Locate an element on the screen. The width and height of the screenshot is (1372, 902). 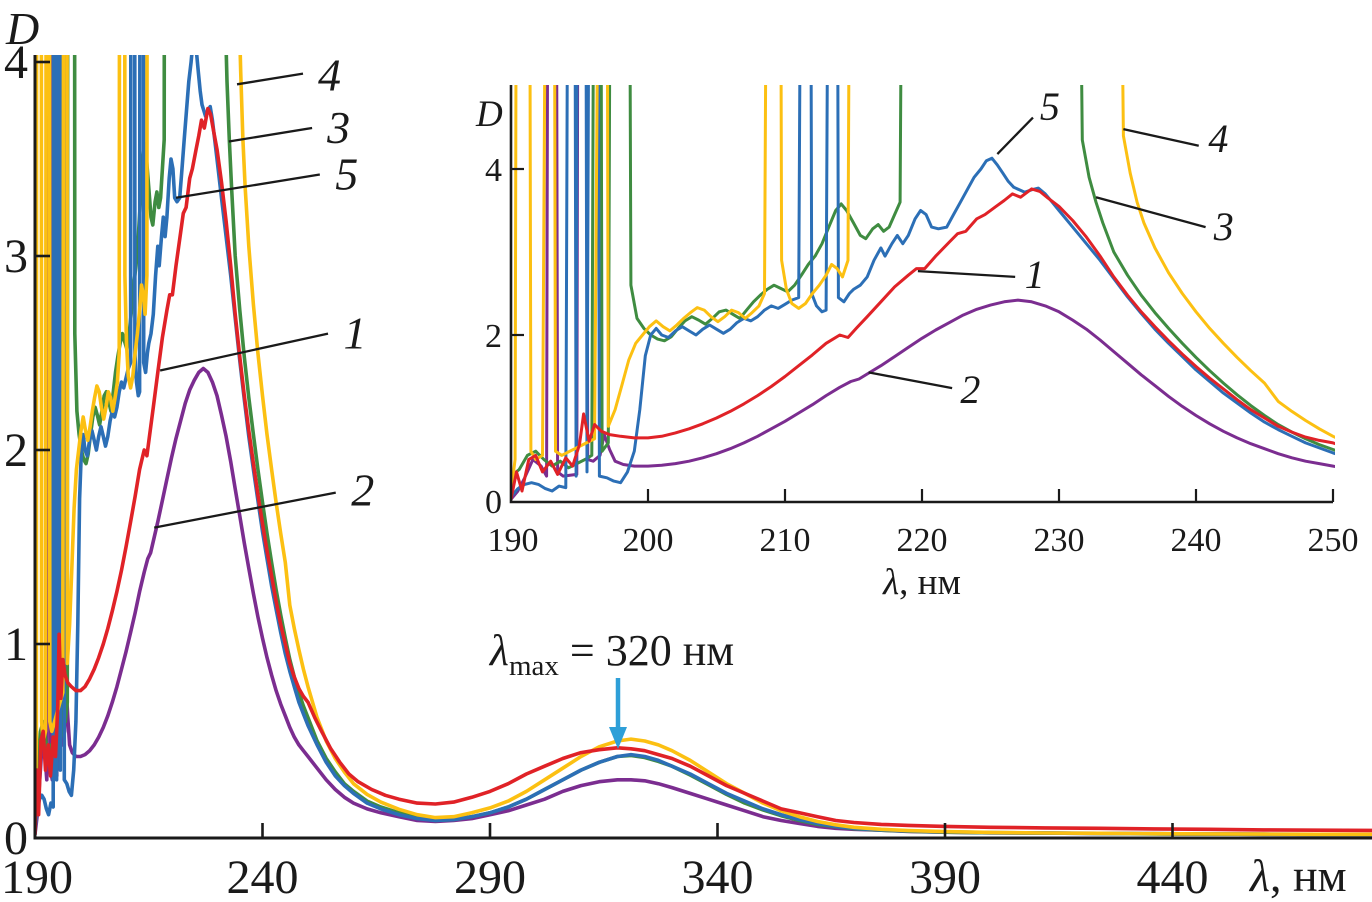
x-tick-label: 200 is located at coordinates (648, 540).